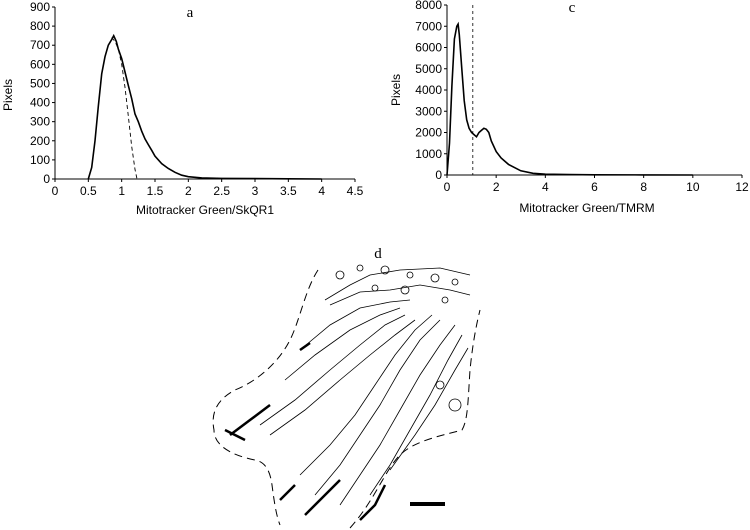 The image size is (750, 530). What do you see at coordinates (428, 48) in the screenshot?
I see `y-tick-label: 6000` at bounding box center [428, 48].